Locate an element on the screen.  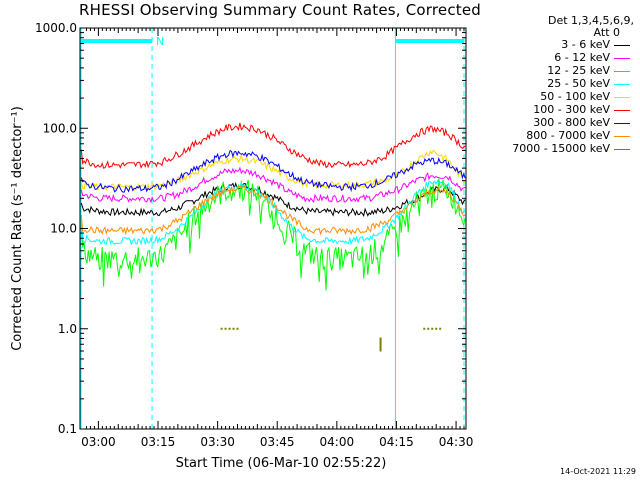
y-axis-label: Corrected Count Rate (s⁻¹ detector⁻¹) is located at coordinates (17, 228).